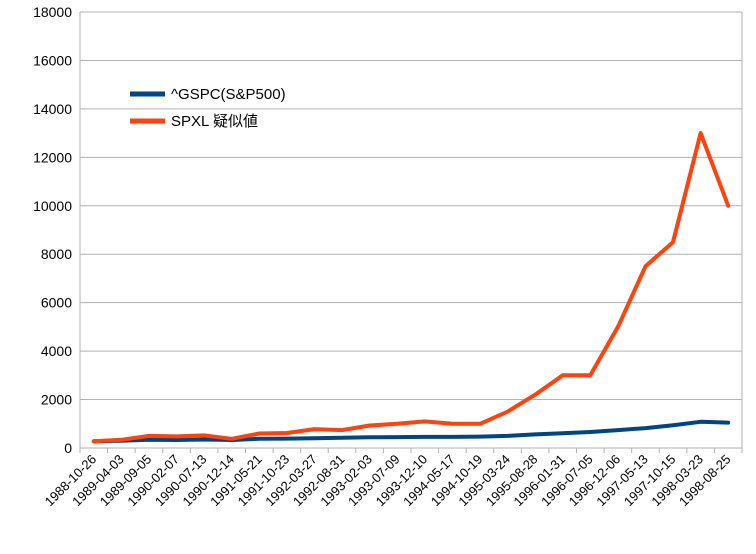  I want to click on y-tick-label: 14000, so click(52, 109).